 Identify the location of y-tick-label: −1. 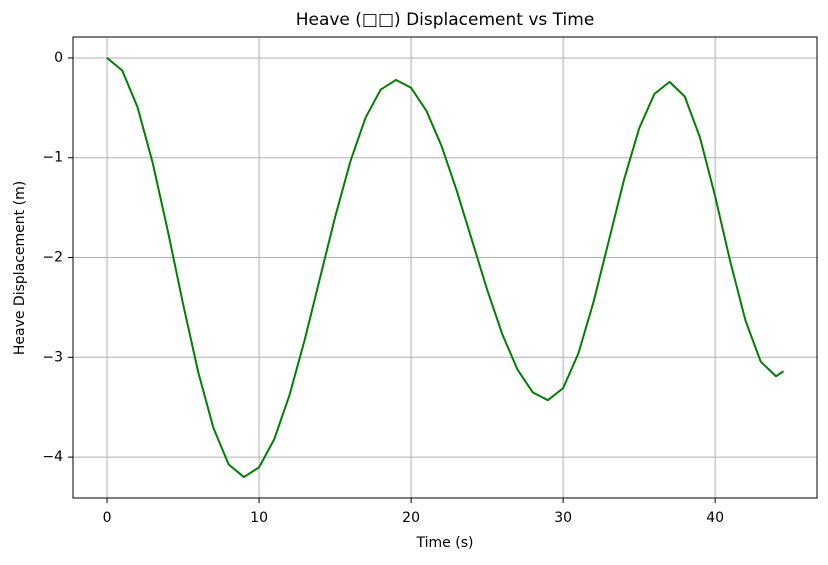
(52, 158).